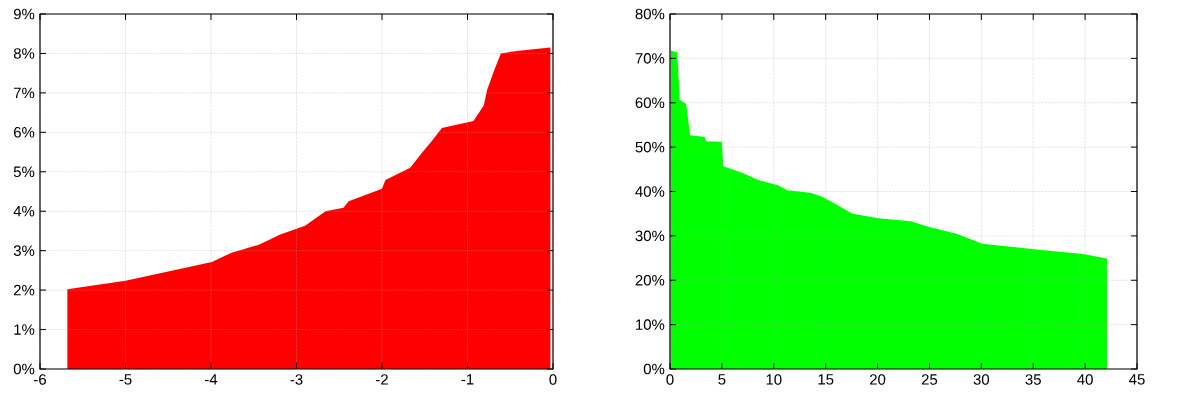  I want to click on x-tick-label: 5, so click(722, 379).